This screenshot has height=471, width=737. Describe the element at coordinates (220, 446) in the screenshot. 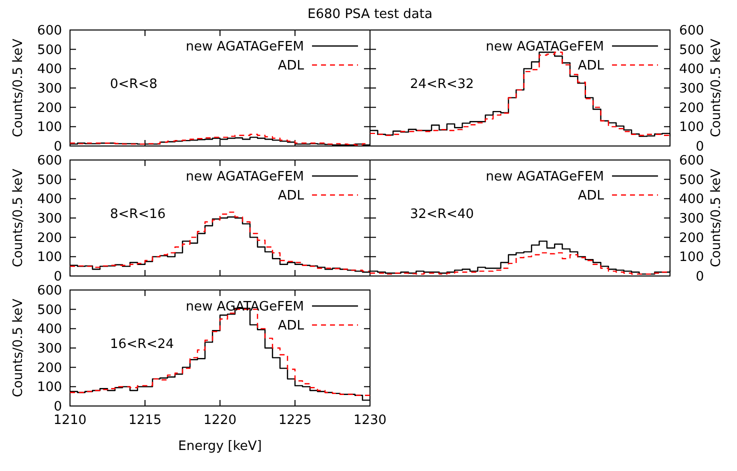

I see `x-axis-title: Energy [keV]` at that location.